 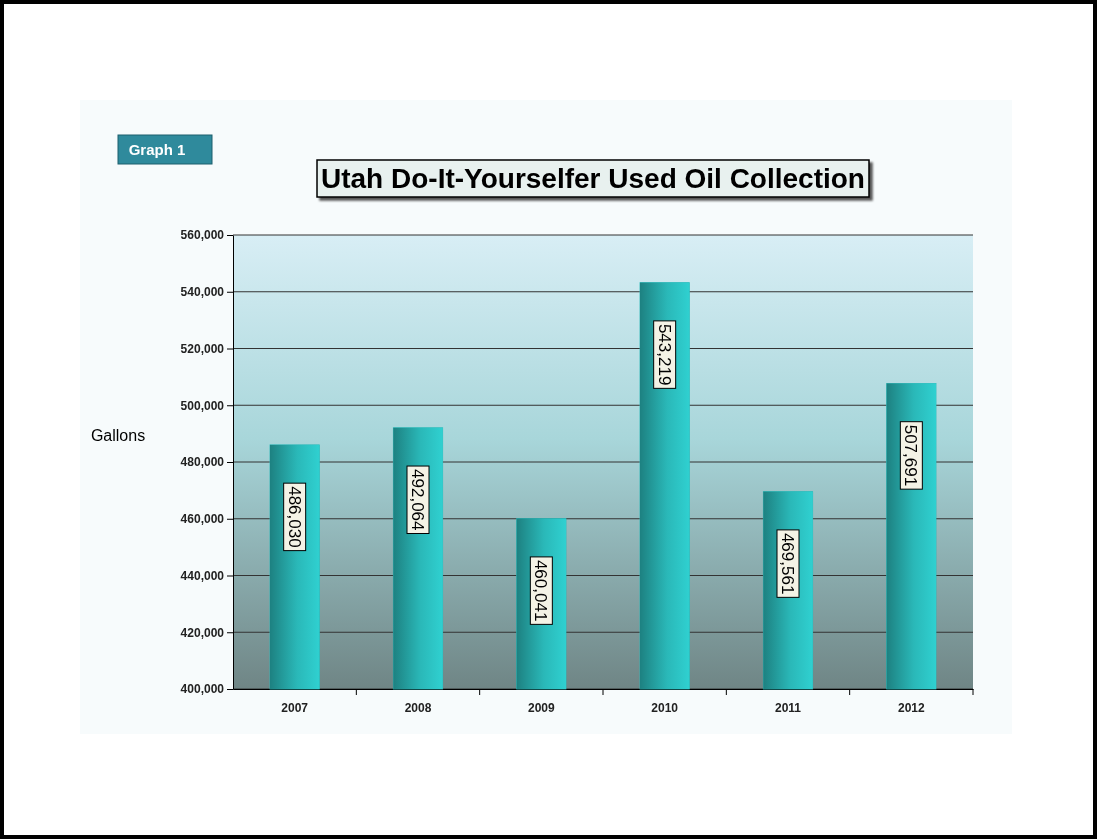 I want to click on y-tick-label: 520,000, so click(x=202, y=348).